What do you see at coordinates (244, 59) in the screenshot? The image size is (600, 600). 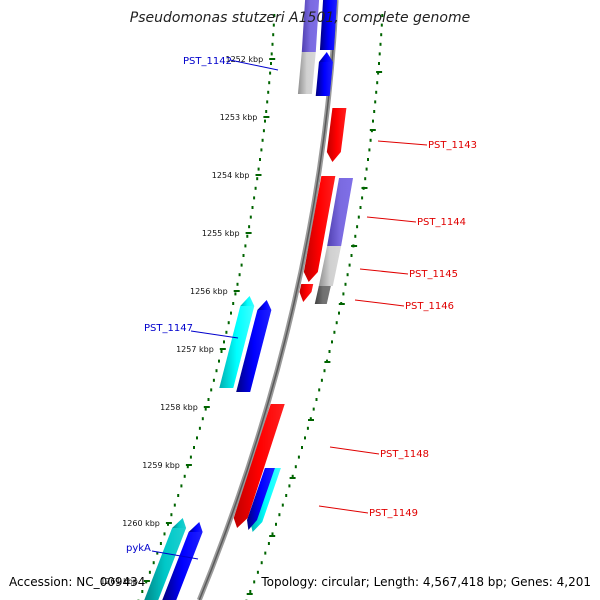 I see `kbp-tick-label: 1252 kbp` at bounding box center [244, 59].